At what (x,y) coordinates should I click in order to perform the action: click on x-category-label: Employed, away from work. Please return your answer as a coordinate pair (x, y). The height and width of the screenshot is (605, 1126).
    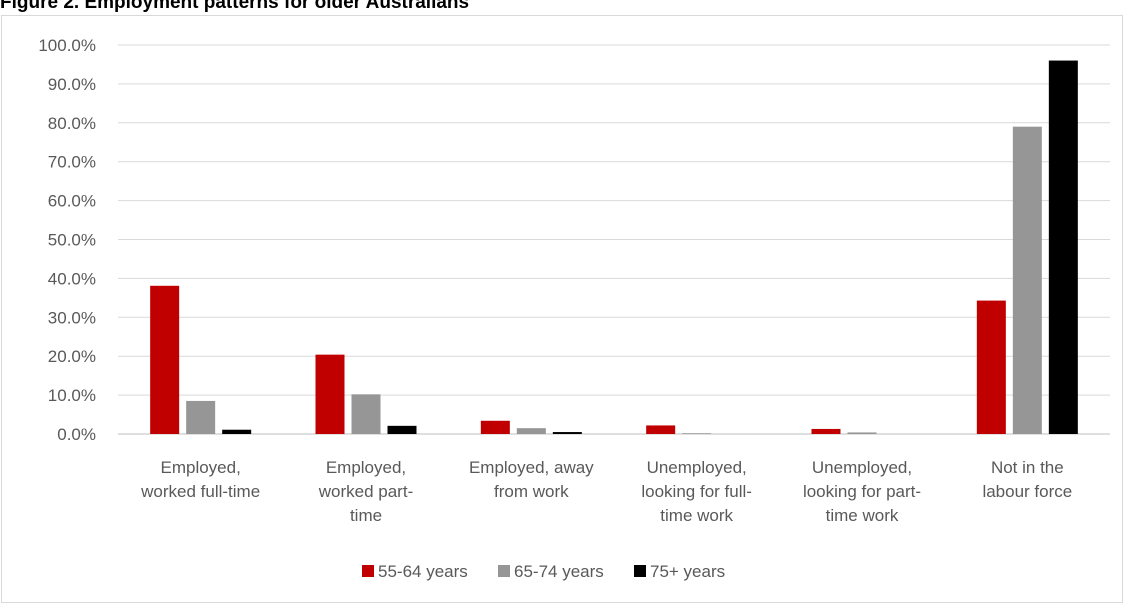
    Looking at the image, I should click on (531, 479).